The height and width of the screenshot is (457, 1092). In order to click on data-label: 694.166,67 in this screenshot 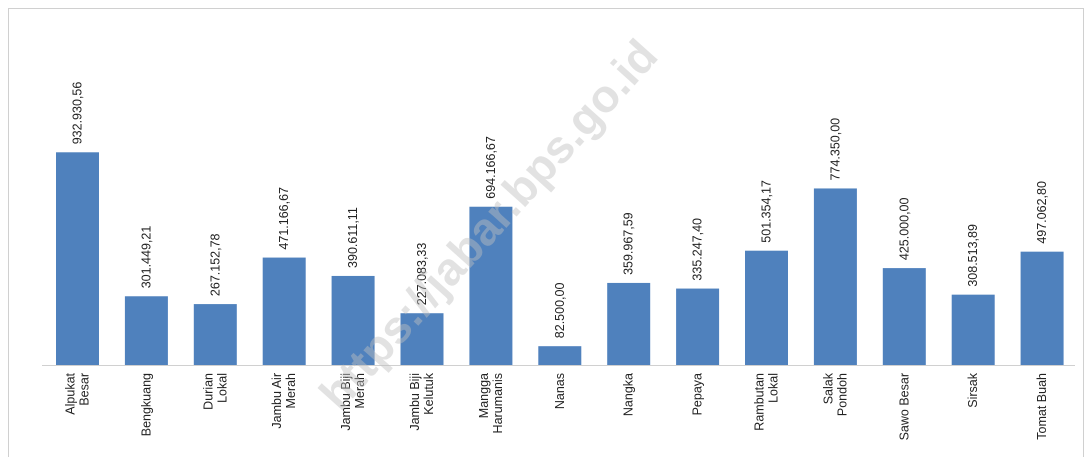, I will do `click(491, 167)`.